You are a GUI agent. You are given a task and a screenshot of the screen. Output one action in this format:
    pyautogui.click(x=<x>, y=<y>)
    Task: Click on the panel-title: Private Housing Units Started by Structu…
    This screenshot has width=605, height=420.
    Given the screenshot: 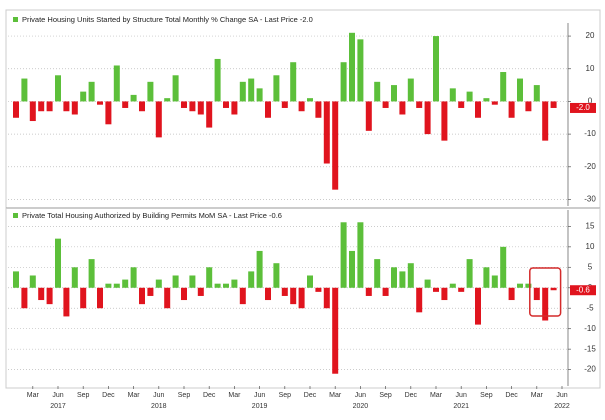 What is the action you would take?
    pyautogui.click(x=167, y=19)
    